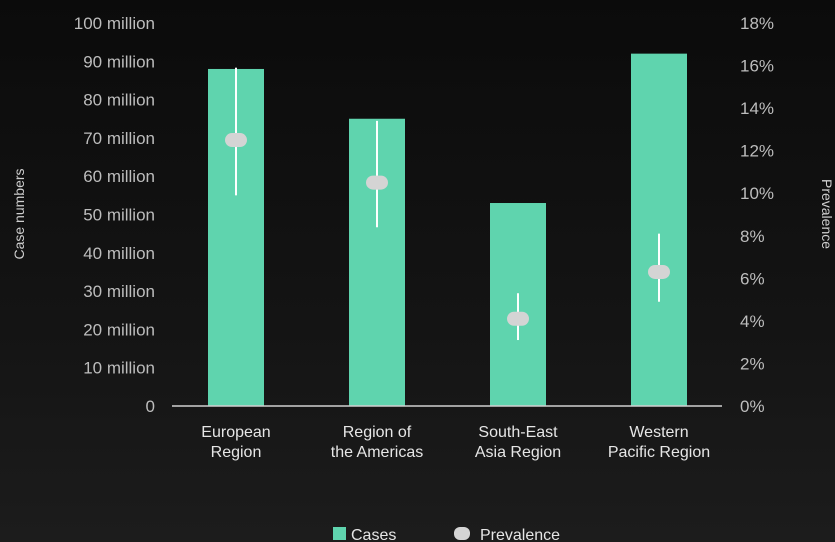 The width and height of the screenshot is (835, 542). Describe the element at coordinates (236, 452) in the screenshot. I see `category-label: Region` at that location.